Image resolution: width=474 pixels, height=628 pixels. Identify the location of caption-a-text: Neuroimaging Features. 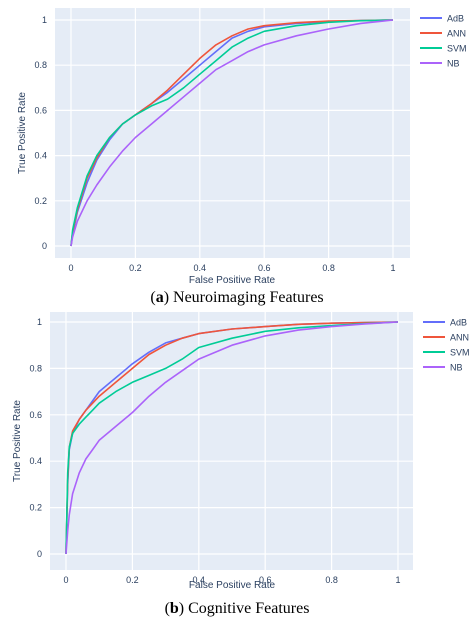
(248, 297).